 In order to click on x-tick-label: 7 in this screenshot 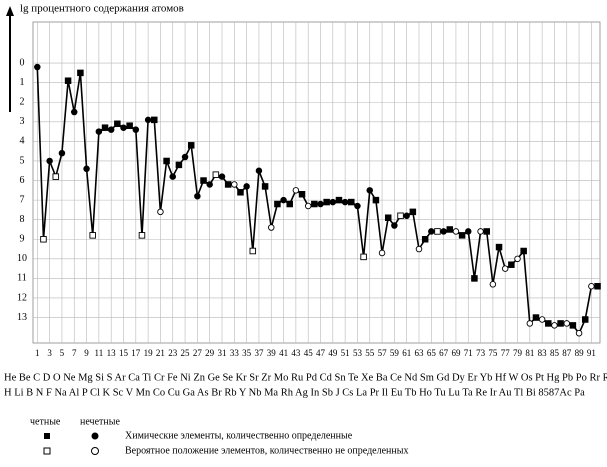, I will do `click(74, 353)`.